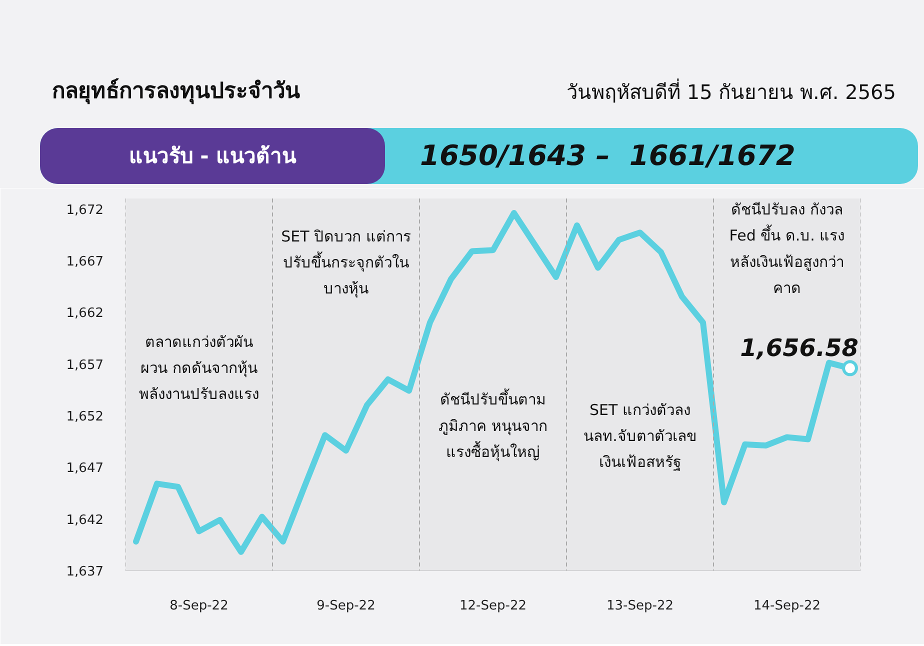 This screenshot has width=924, height=646. Describe the element at coordinates (85, 262) in the screenshot. I see `y-tick-label: 1,667` at that location.